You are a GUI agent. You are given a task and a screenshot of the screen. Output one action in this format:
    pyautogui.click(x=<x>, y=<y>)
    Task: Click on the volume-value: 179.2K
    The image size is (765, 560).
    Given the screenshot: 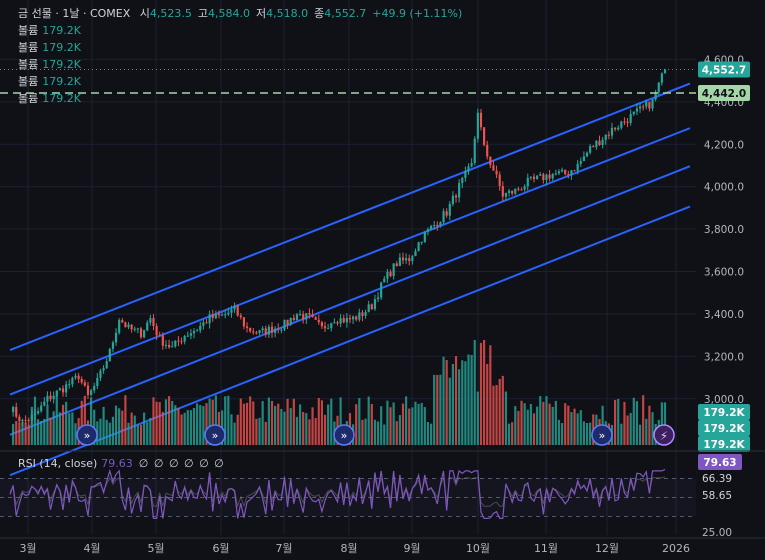 What is the action you would take?
    pyautogui.click(x=61, y=98)
    